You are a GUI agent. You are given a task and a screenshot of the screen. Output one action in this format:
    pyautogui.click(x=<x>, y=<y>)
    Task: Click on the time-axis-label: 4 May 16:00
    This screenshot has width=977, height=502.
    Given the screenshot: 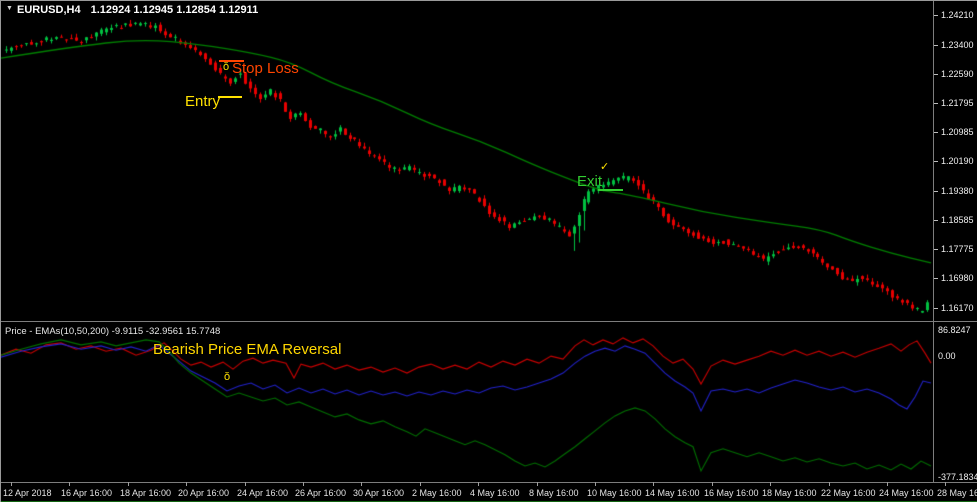 What is the action you would take?
    pyautogui.click(x=495, y=493)
    